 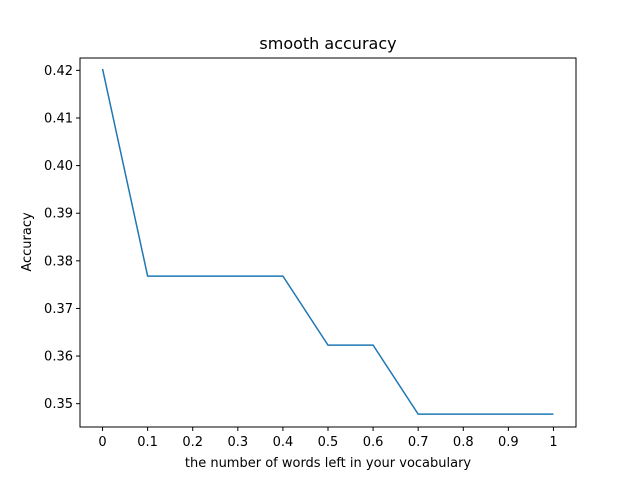 I want to click on x-tick-label: 0.8, so click(x=463, y=442).